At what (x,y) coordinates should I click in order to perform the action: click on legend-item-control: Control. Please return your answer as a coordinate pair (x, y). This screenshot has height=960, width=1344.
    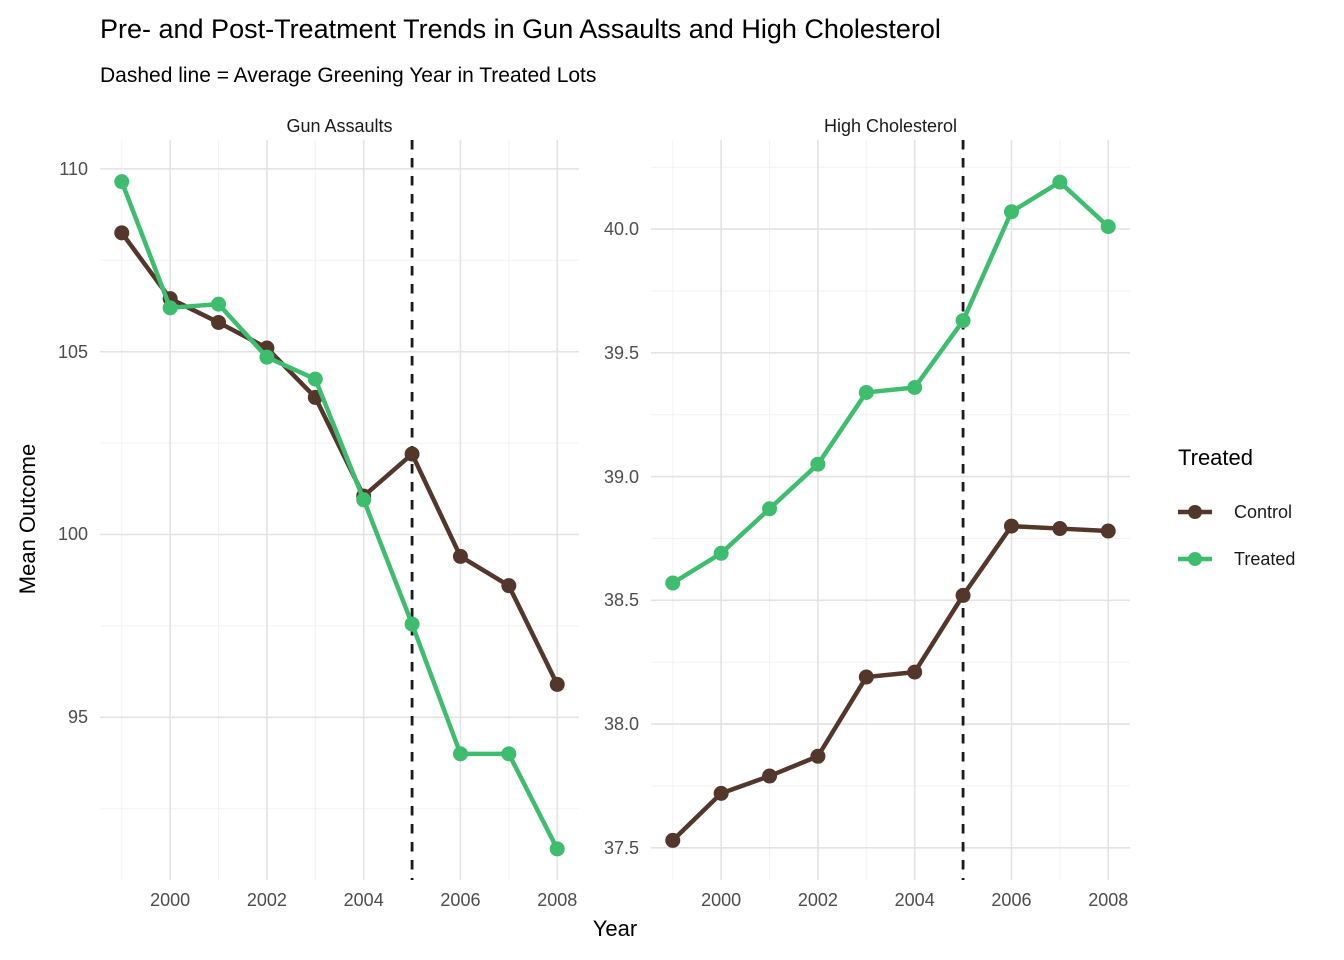
    Looking at the image, I should click on (1236, 512).